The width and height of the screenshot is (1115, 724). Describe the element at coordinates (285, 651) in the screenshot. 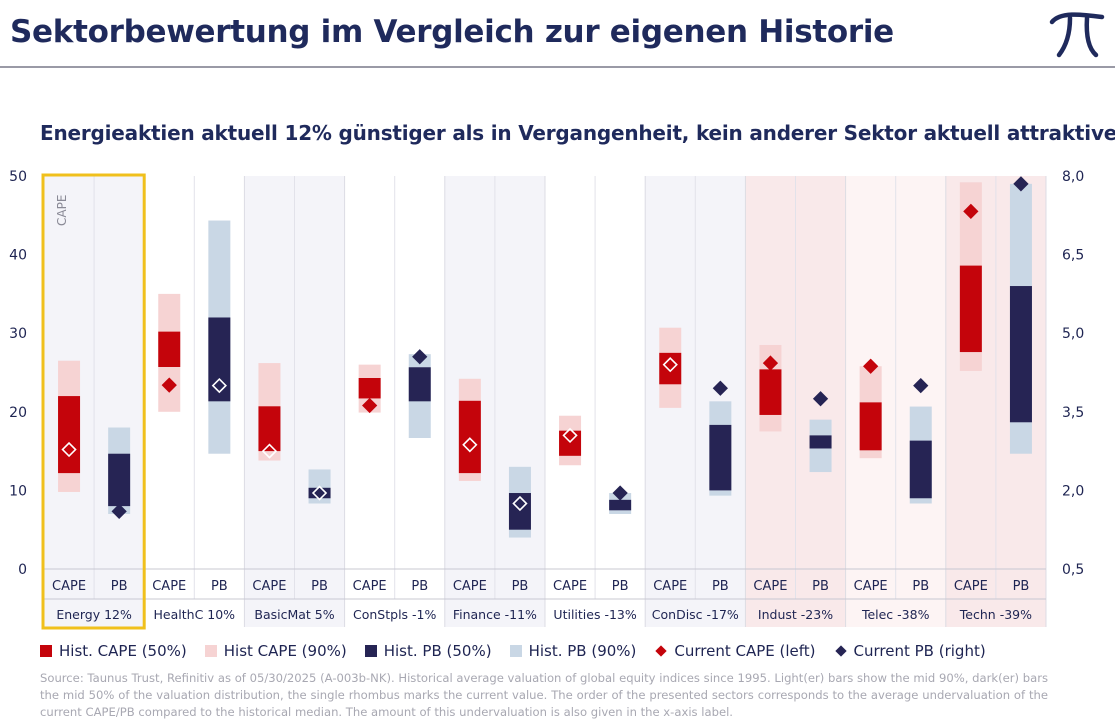

I see `legend-label: Hist CAPE (90%)` at that location.